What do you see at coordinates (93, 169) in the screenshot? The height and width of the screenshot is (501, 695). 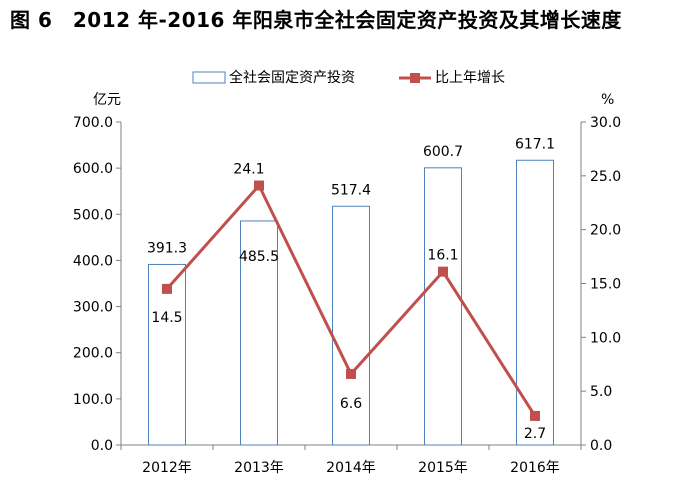 I see `left-tick-label: 600.0` at bounding box center [93, 169].